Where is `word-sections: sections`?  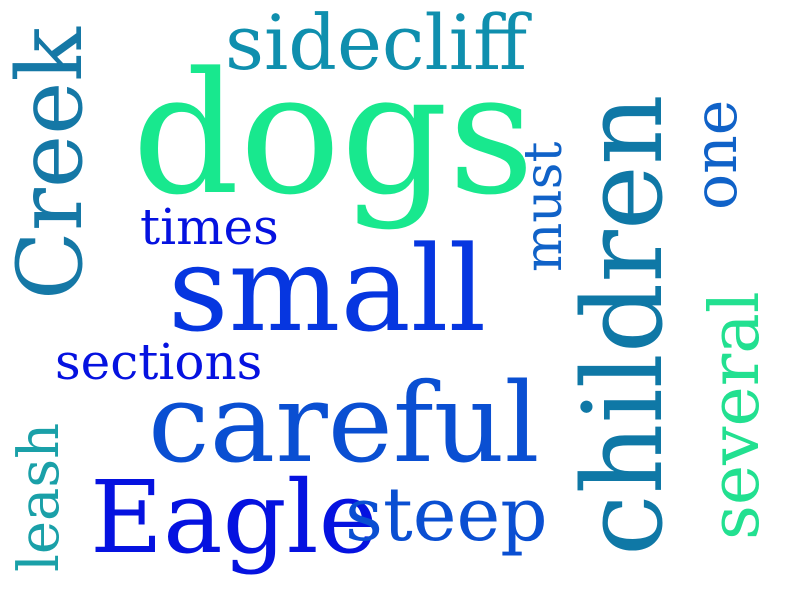 word-sections: sections is located at coordinates (159, 362).